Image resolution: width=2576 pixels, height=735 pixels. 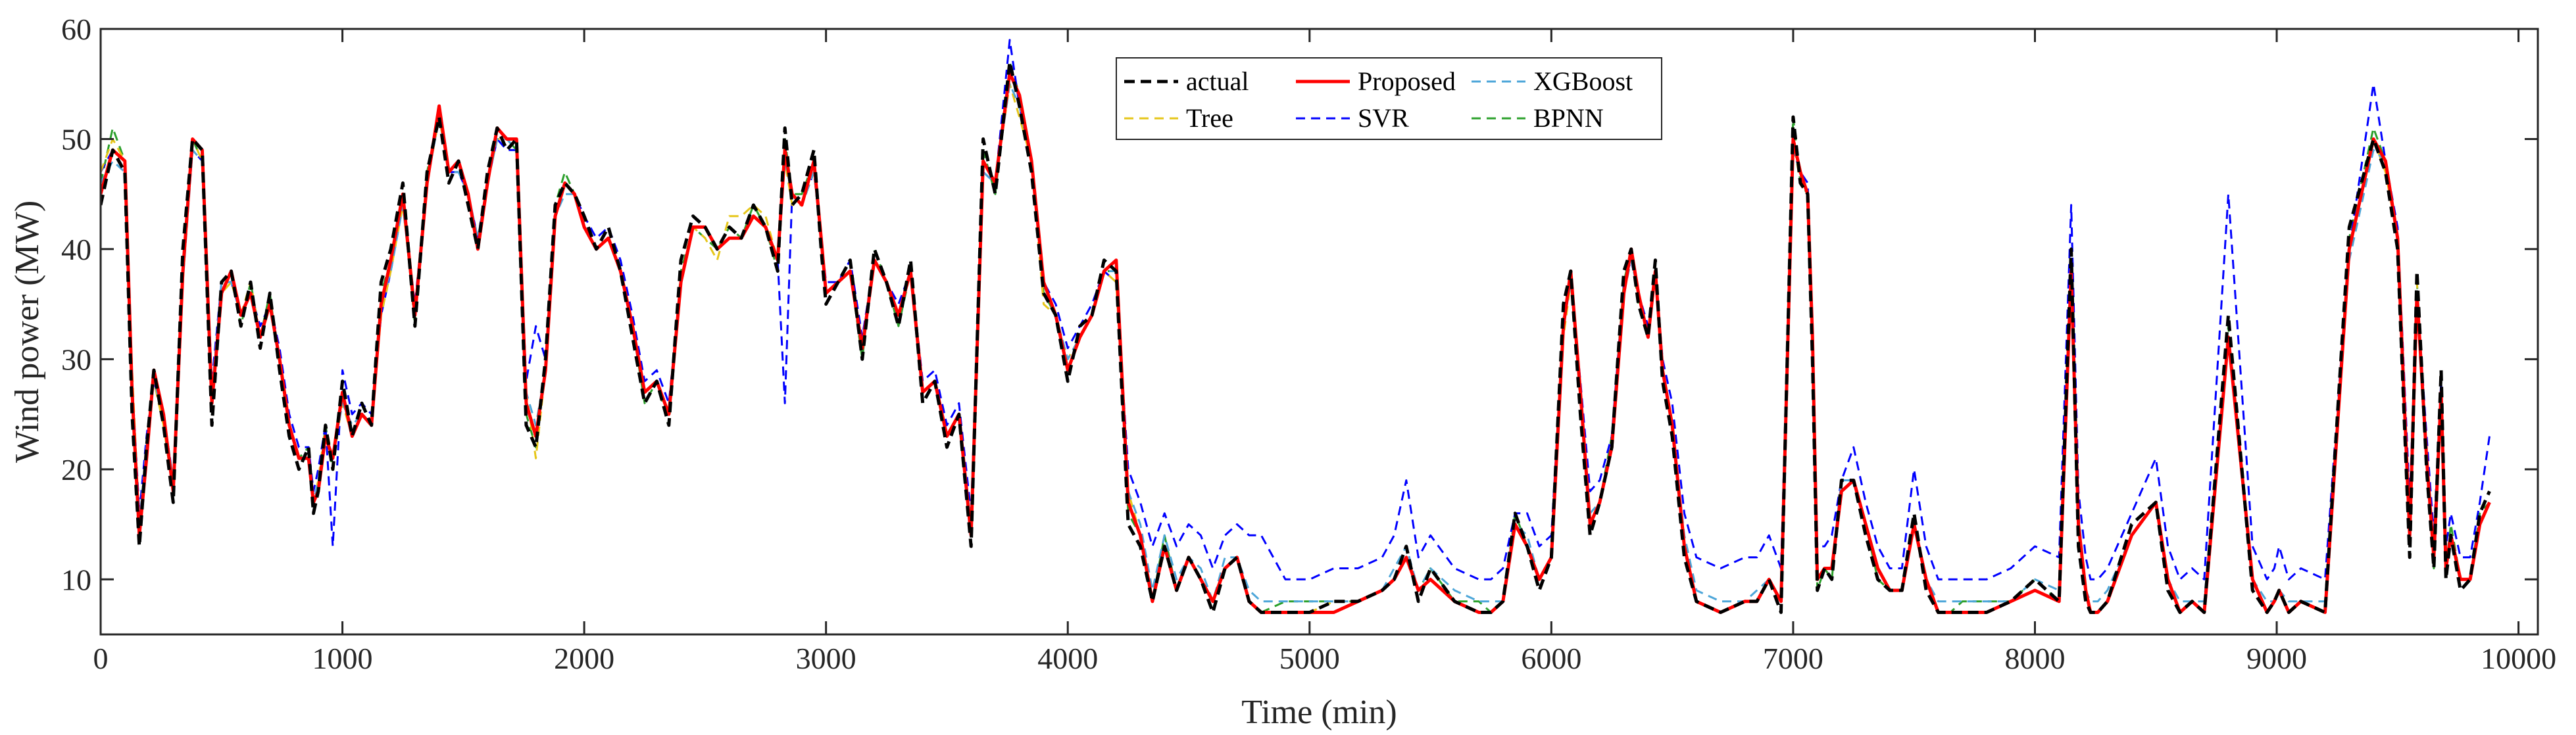 What do you see at coordinates (2276, 658) in the screenshot?
I see `x-tick-label: 9000` at bounding box center [2276, 658].